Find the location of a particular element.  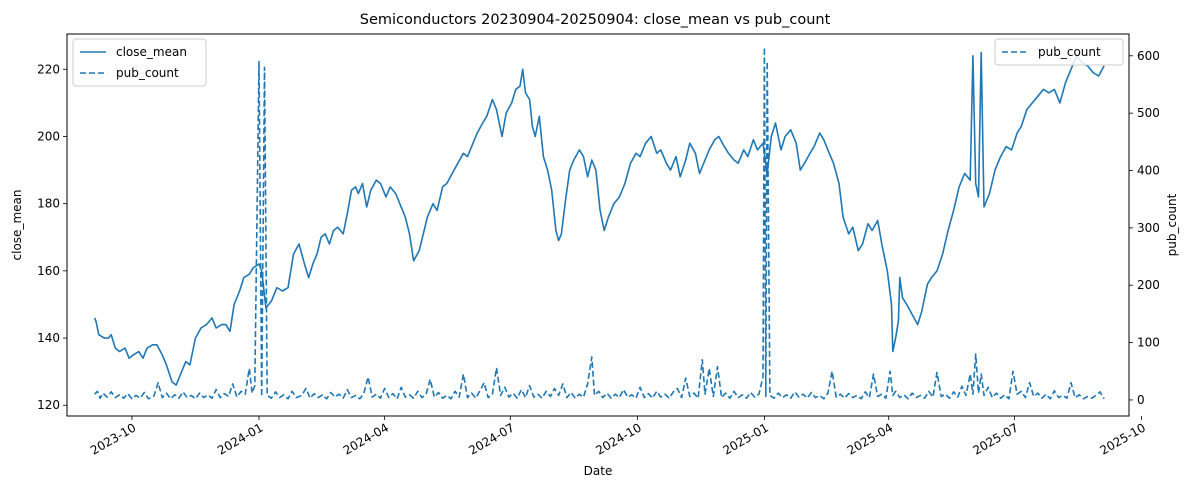

right-y-axis-label: pub_count is located at coordinates (1172, 224).